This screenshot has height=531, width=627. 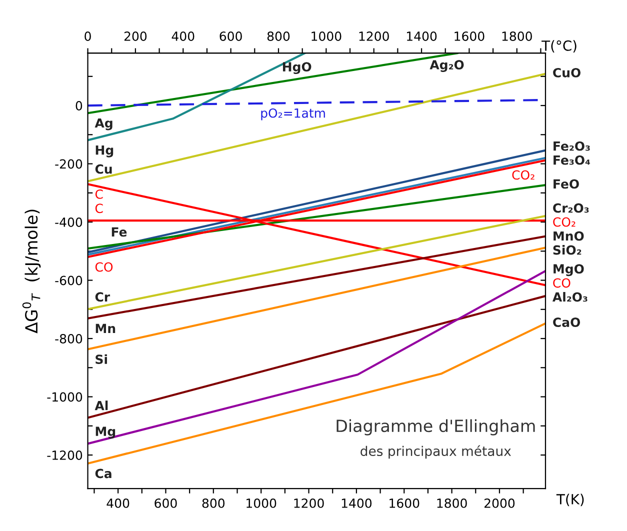 I want to click on annotation: Mn, so click(x=106, y=328).